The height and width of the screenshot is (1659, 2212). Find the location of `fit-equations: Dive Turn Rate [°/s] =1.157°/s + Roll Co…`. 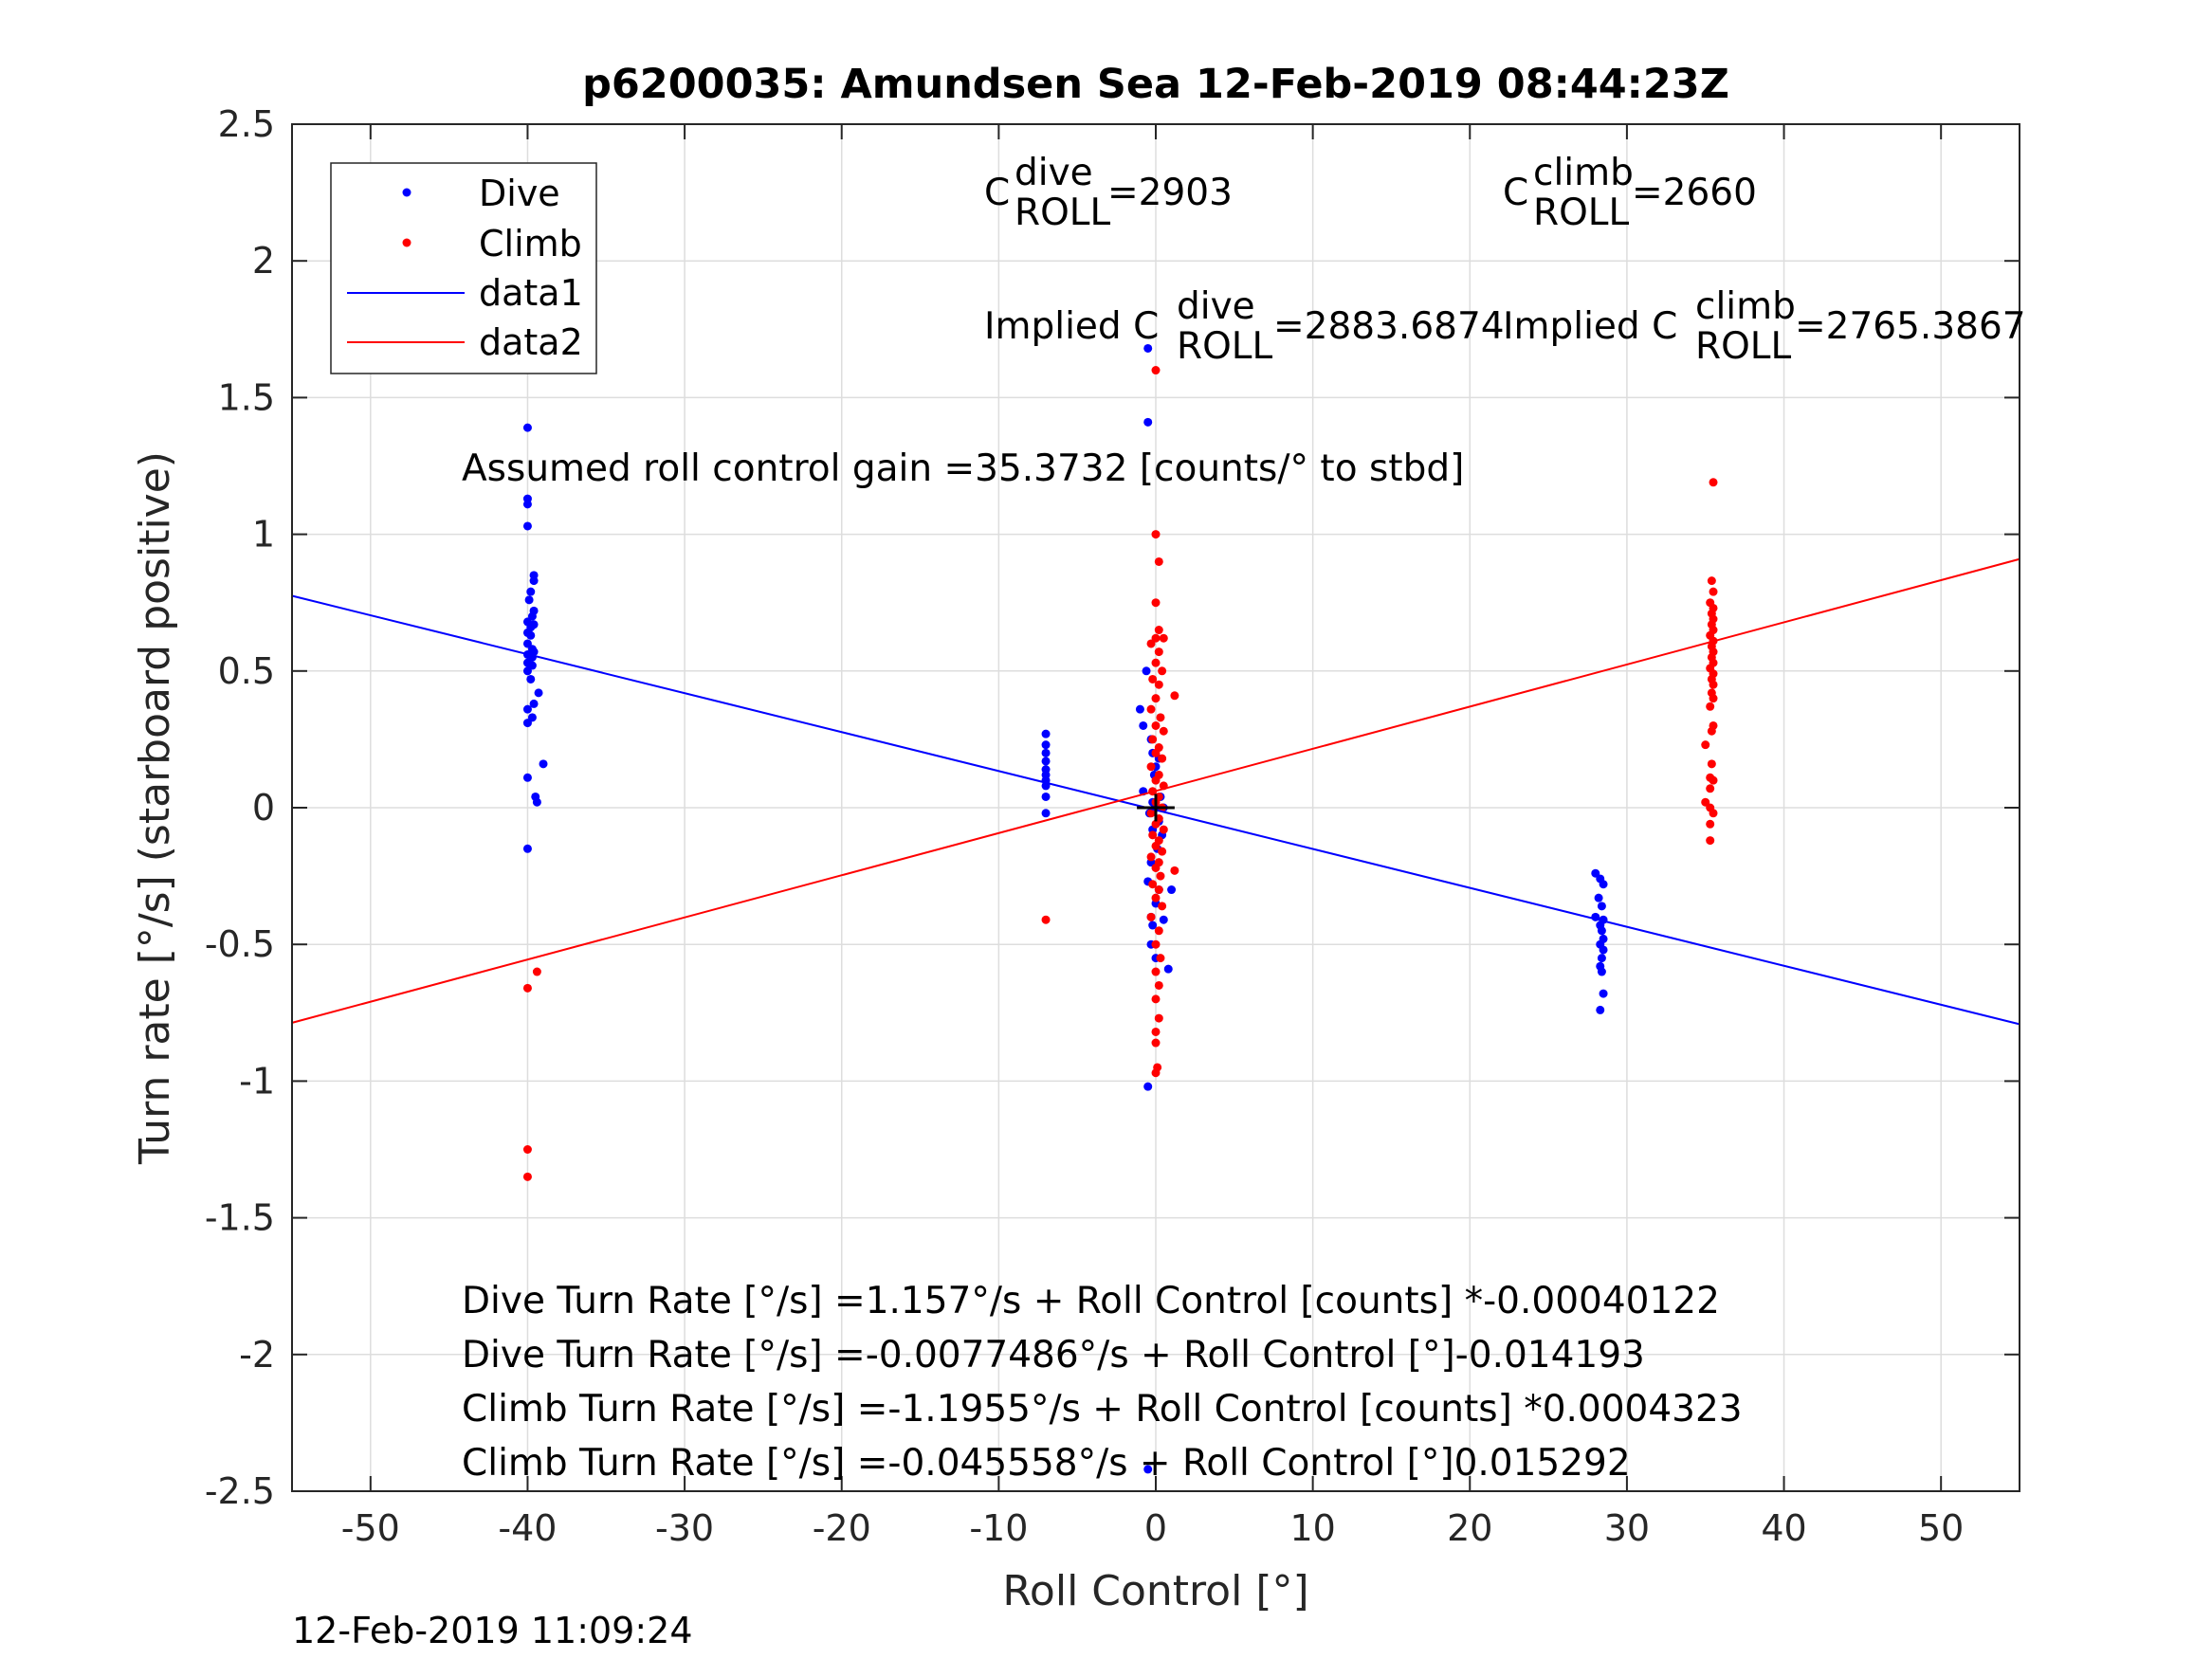

fit-equations: Dive Turn Rate [°/s] =1.157°/s + Roll Co… is located at coordinates (1102, 1382).